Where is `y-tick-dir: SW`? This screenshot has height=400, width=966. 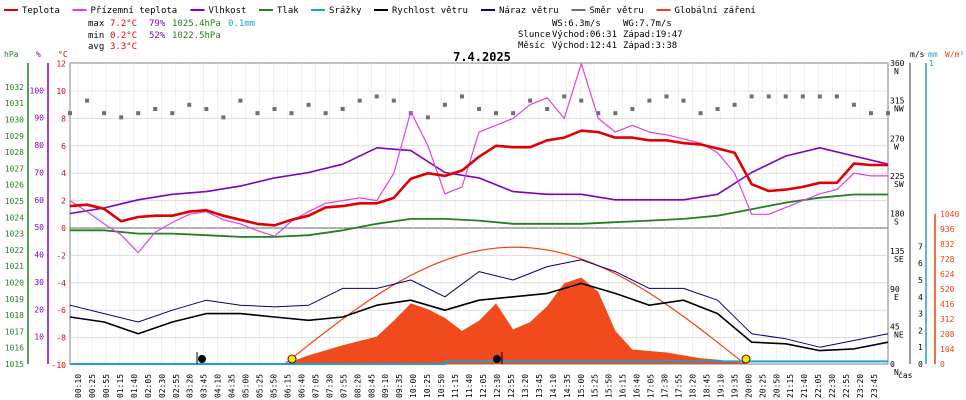
y-tick-dir: SW is located at coordinates (899, 184).